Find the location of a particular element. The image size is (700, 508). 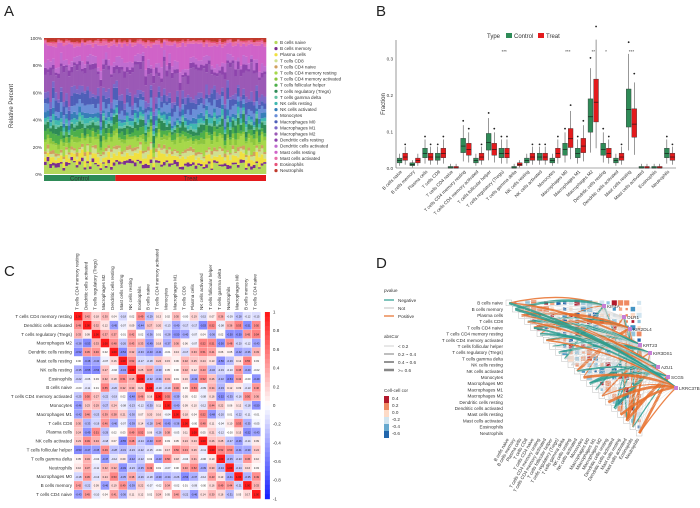

c-cell-value: -0.24 is located at coordinates (239, 468).